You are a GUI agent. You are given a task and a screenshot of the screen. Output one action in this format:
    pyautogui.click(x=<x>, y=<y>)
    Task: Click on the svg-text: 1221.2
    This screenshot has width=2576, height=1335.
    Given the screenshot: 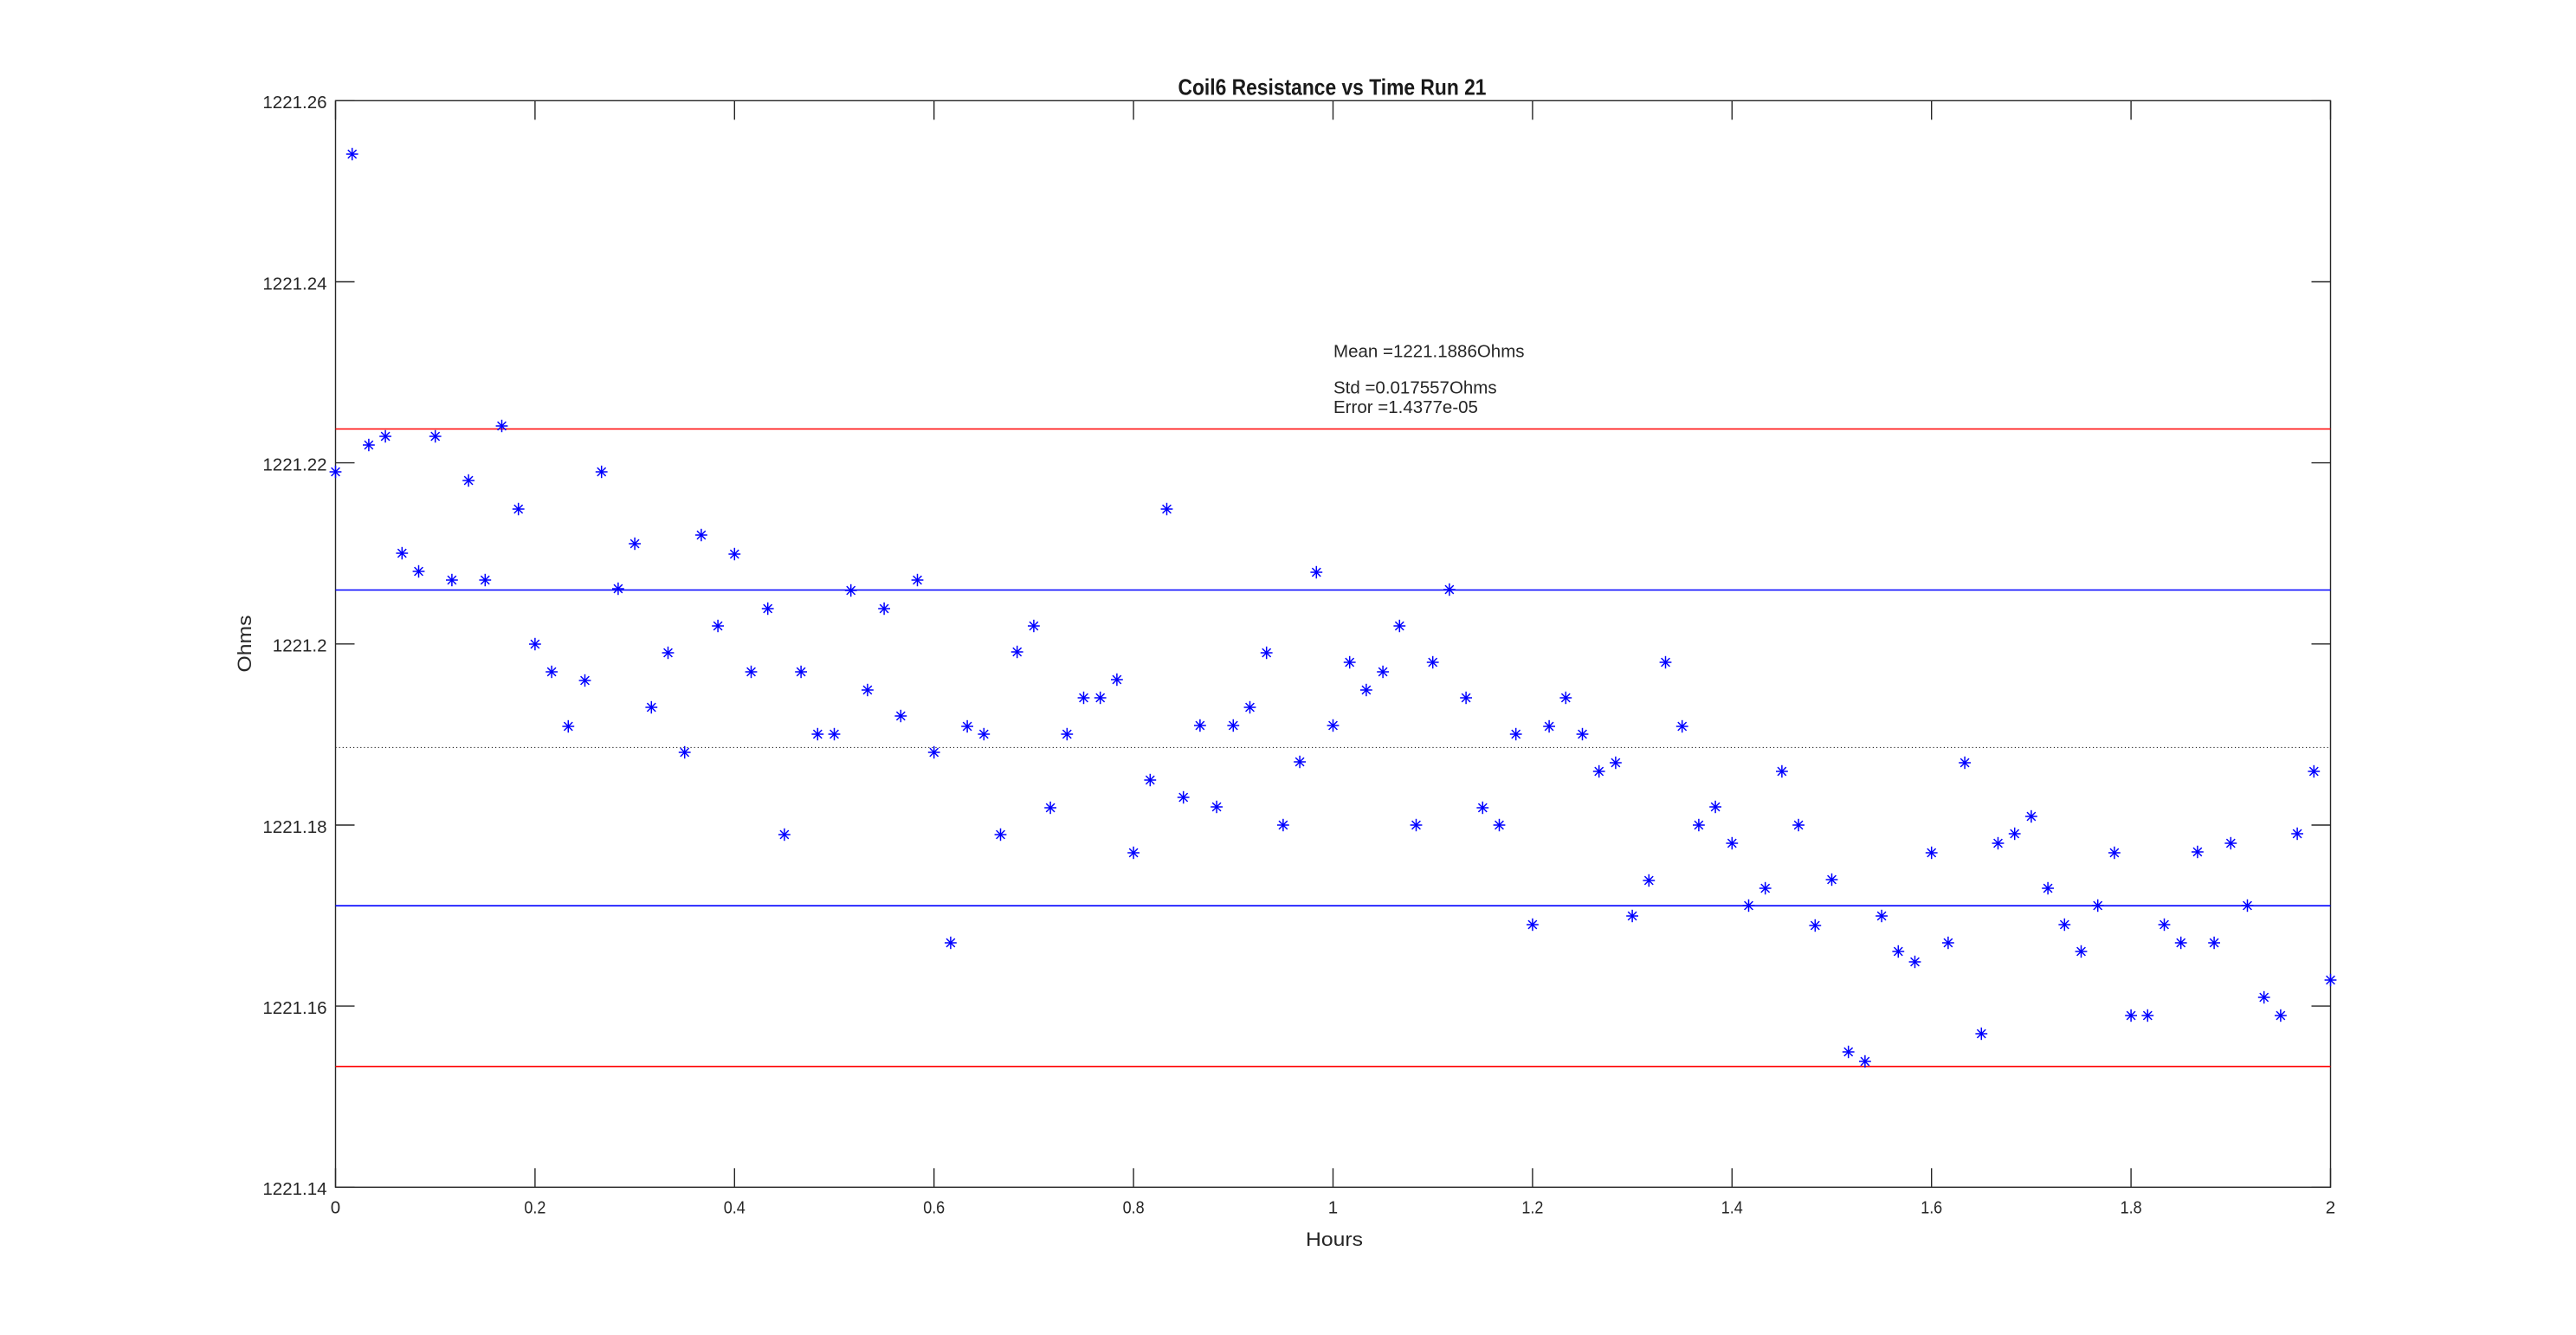 What is the action you would take?
    pyautogui.click(x=300, y=646)
    